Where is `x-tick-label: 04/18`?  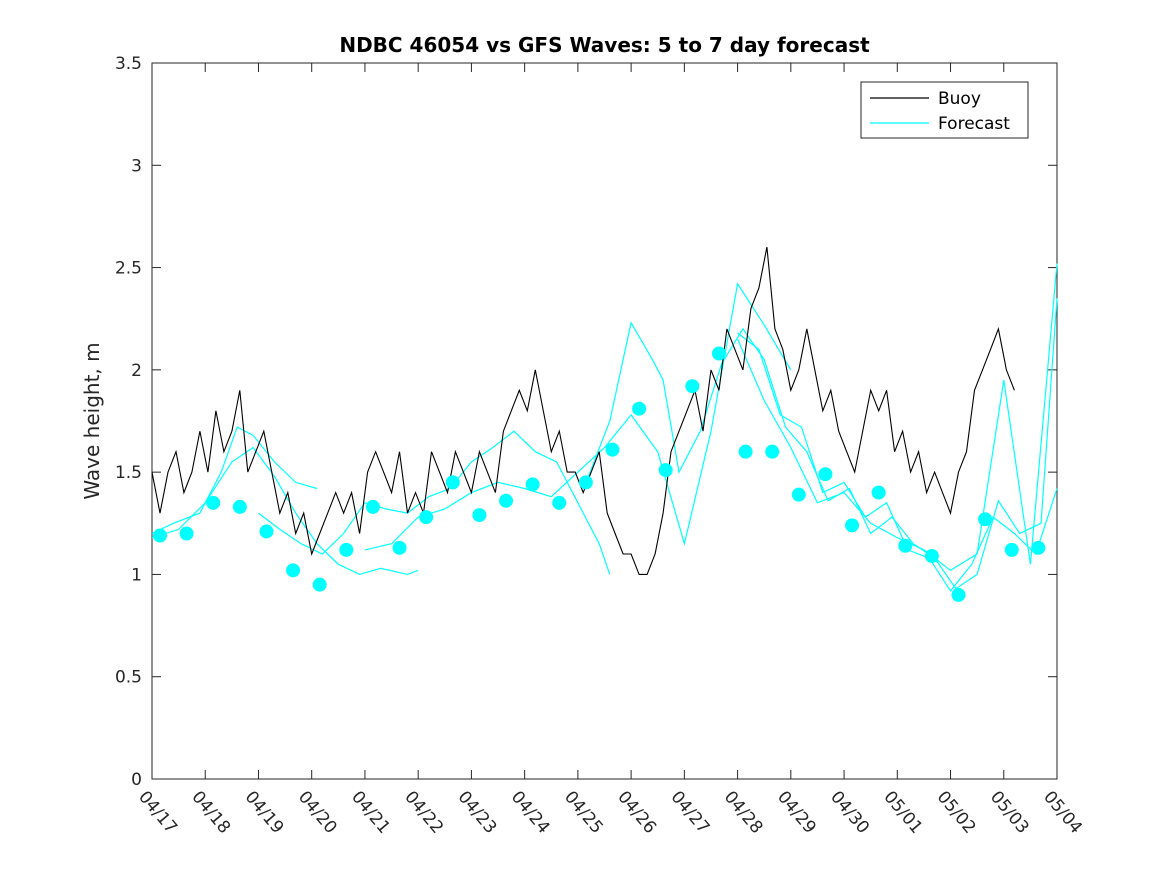 x-tick-label: 04/18 is located at coordinates (210, 812).